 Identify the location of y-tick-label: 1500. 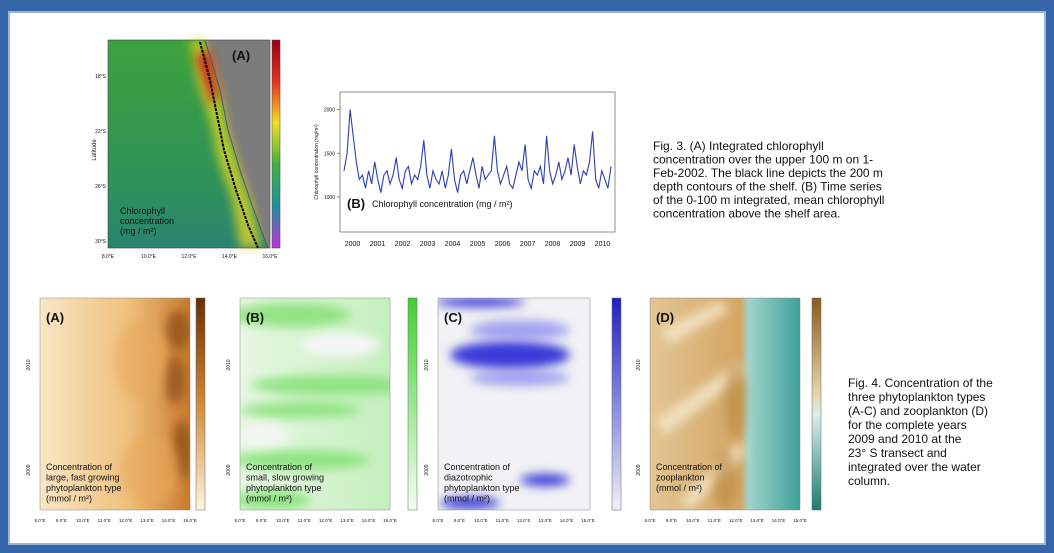
(329, 154).